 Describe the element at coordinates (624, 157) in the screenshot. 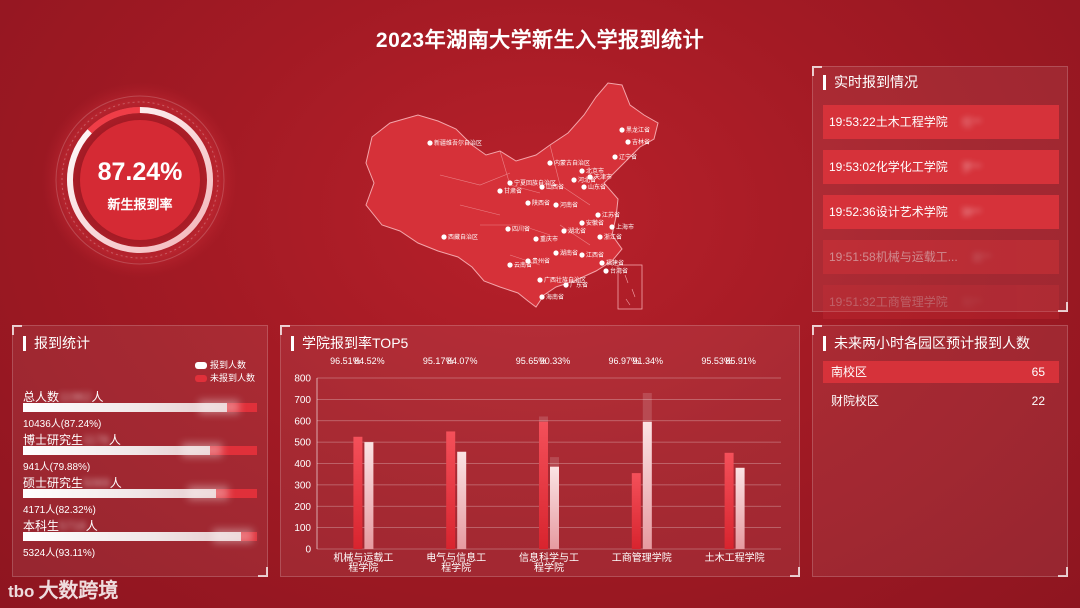

I see `map-city: 辽宁省` at that location.